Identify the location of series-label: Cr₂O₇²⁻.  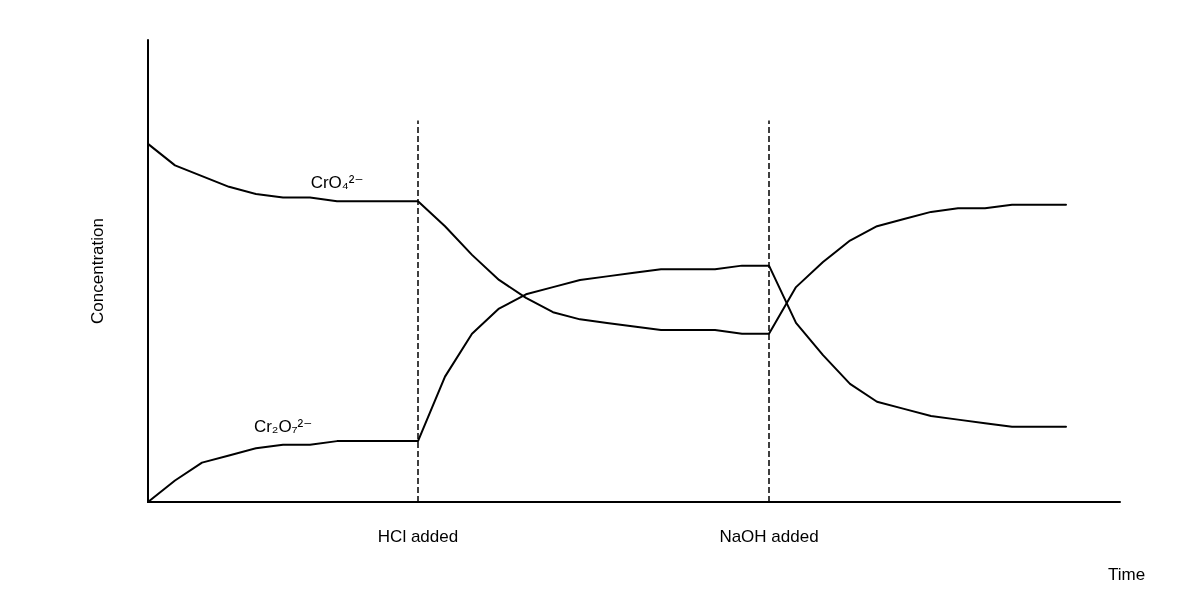
(283, 426).